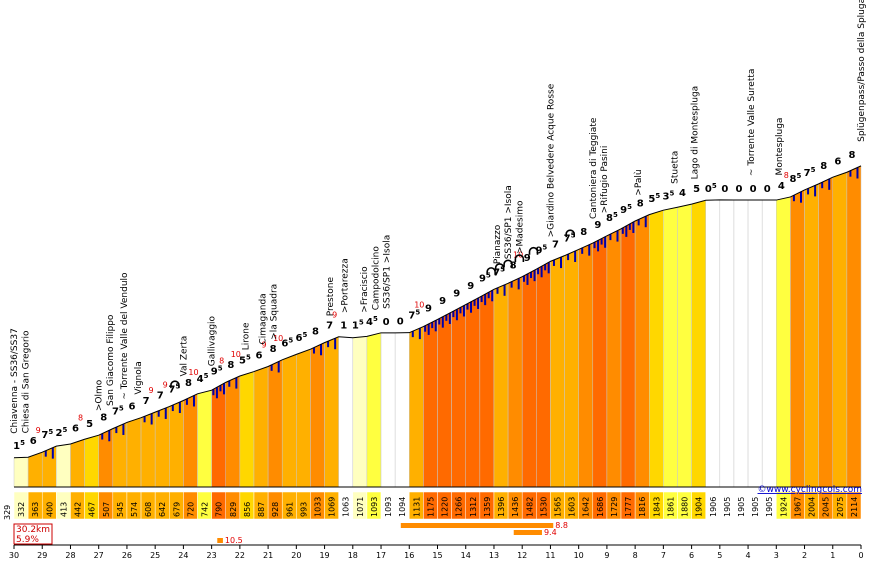  Describe the element at coordinates (466, 555) in the screenshot. I see `km-tick-label: 14` at that location.